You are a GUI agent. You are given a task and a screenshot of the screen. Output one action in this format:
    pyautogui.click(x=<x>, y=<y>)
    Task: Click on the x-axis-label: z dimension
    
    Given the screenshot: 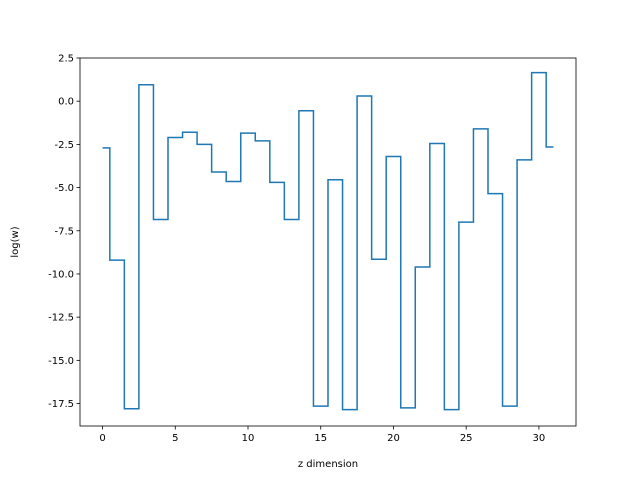 What is the action you would take?
    pyautogui.click(x=328, y=464)
    